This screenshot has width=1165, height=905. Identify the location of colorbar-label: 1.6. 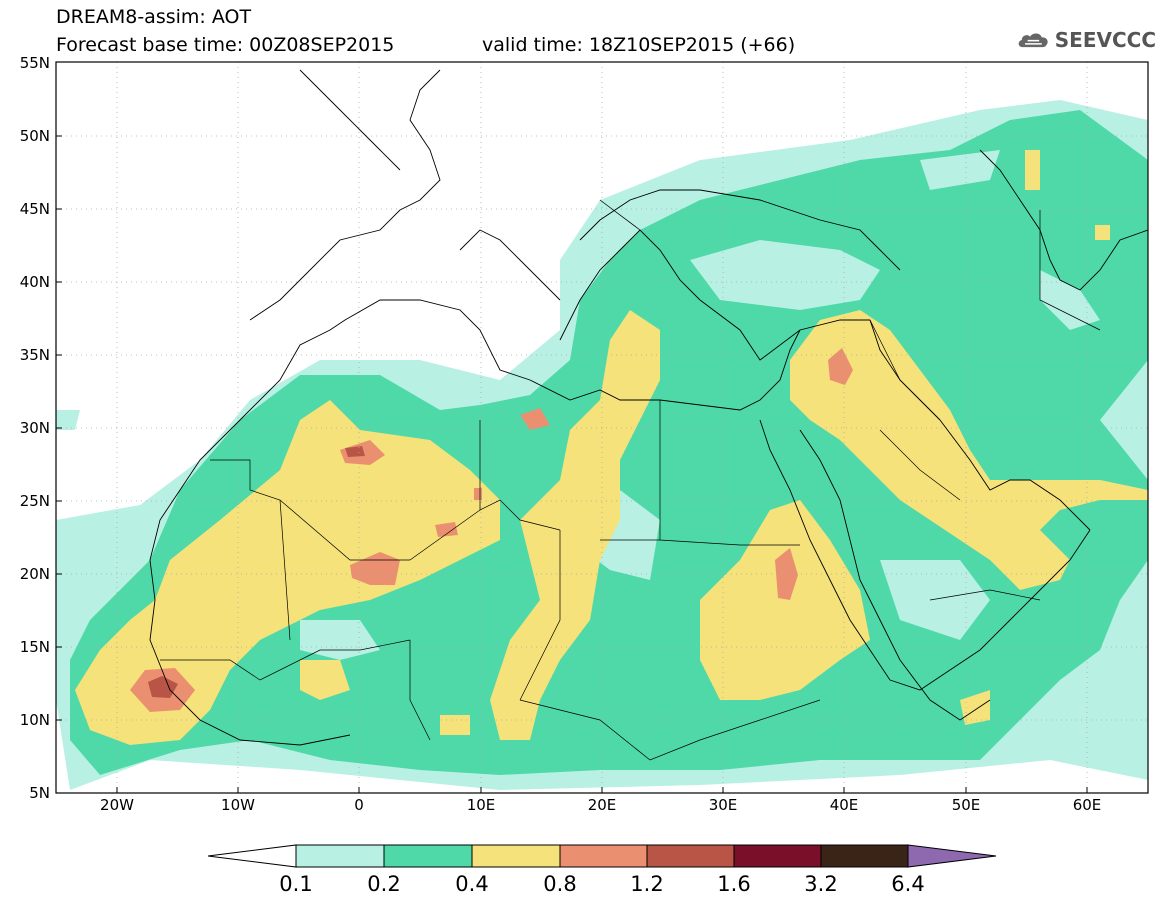
(734, 884).